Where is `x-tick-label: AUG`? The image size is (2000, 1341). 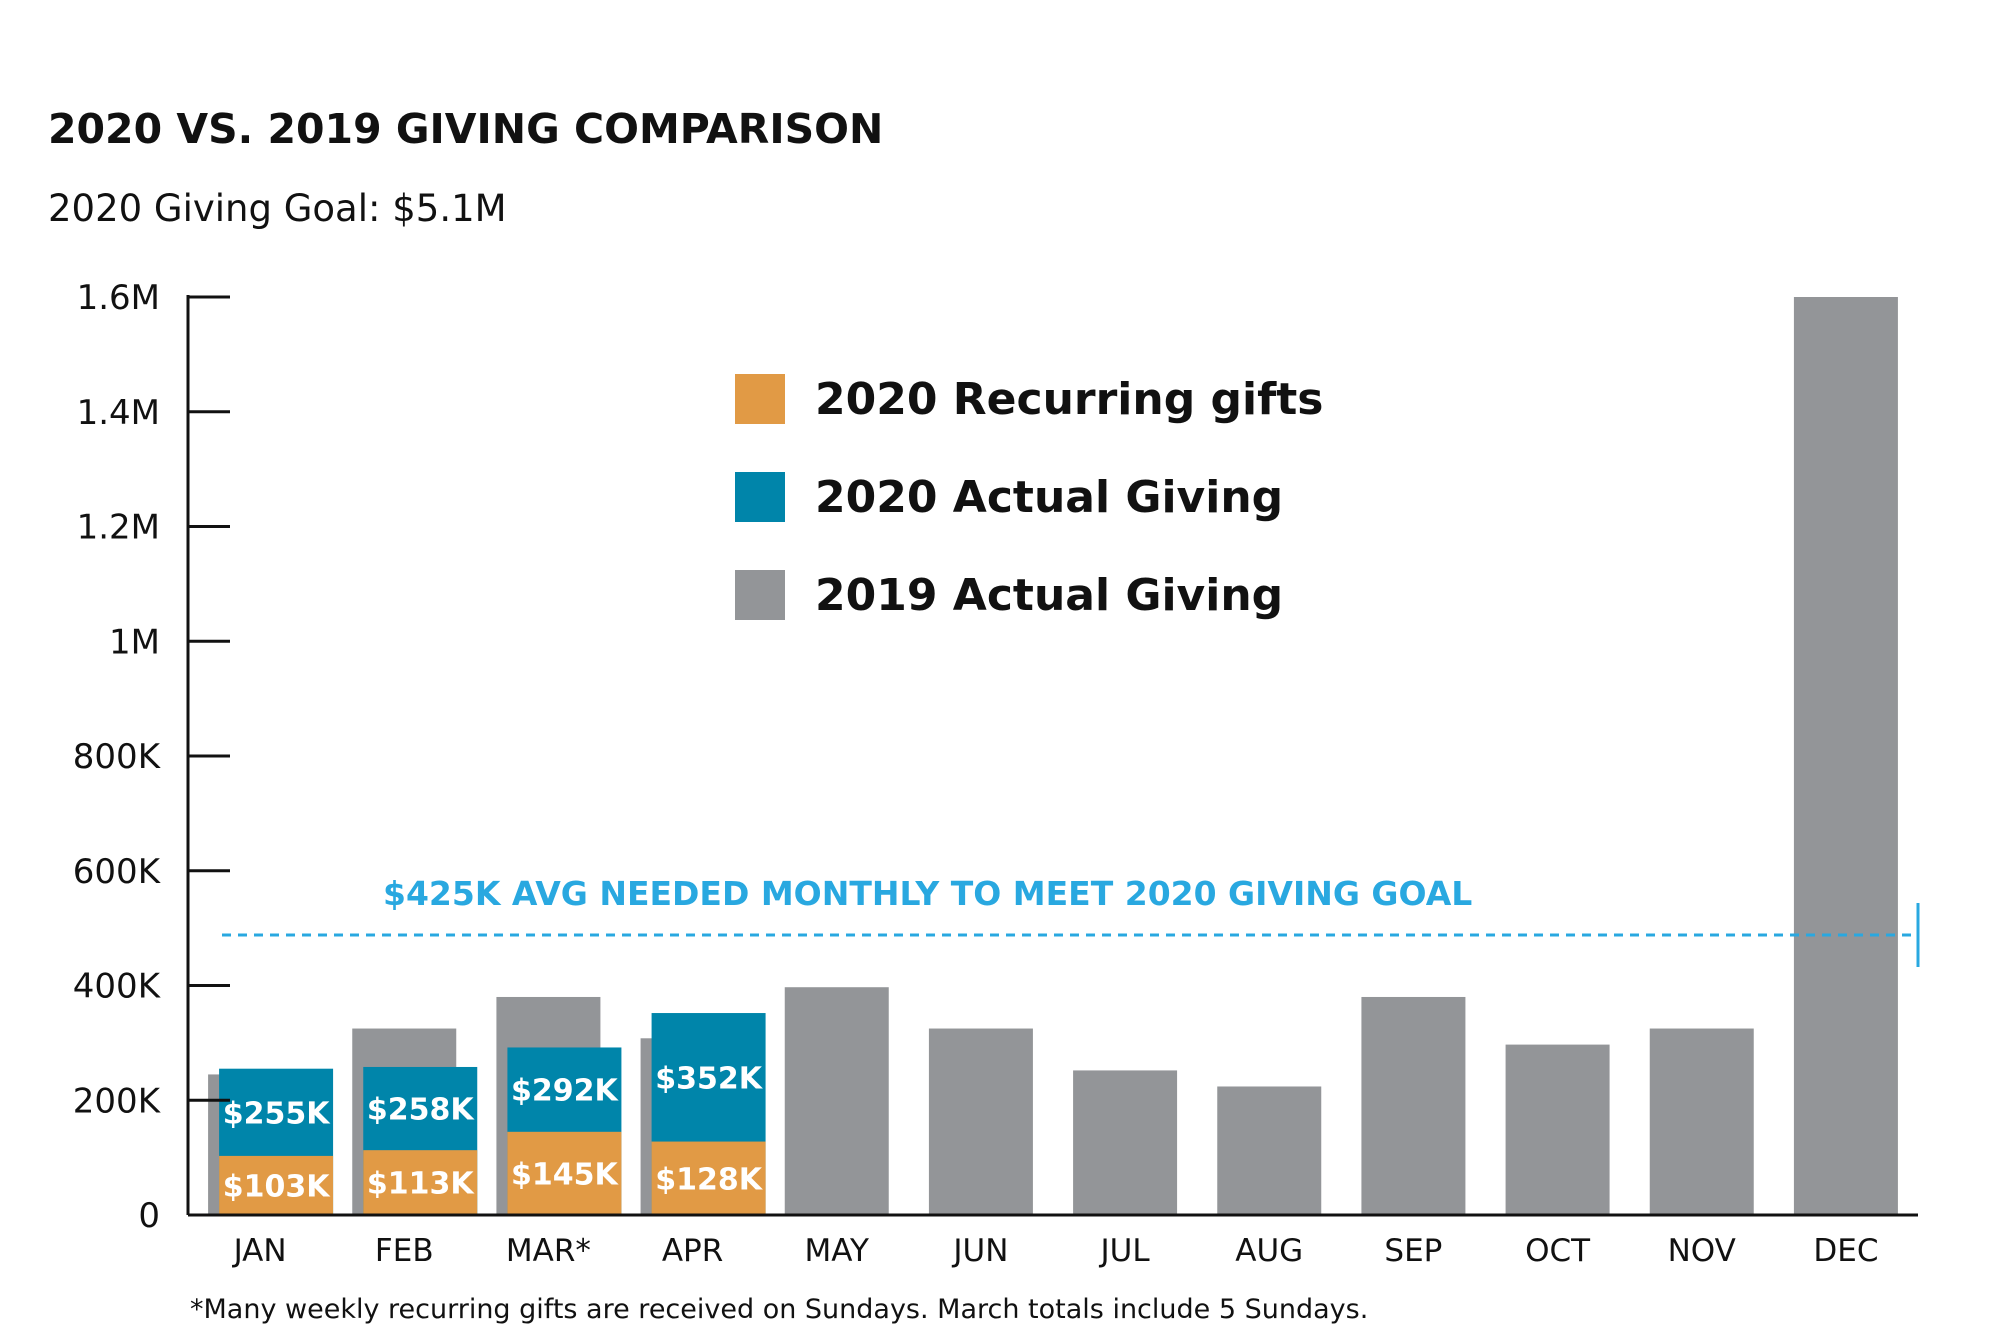 x-tick-label: AUG is located at coordinates (1269, 1251).